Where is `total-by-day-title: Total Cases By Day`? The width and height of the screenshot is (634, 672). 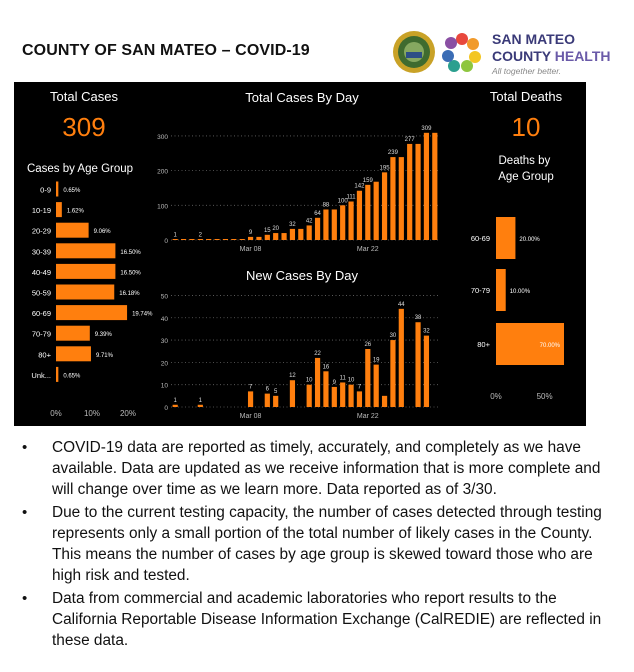
total-by-day-title: Total Cases By Day is located at coordinates (302, 97).